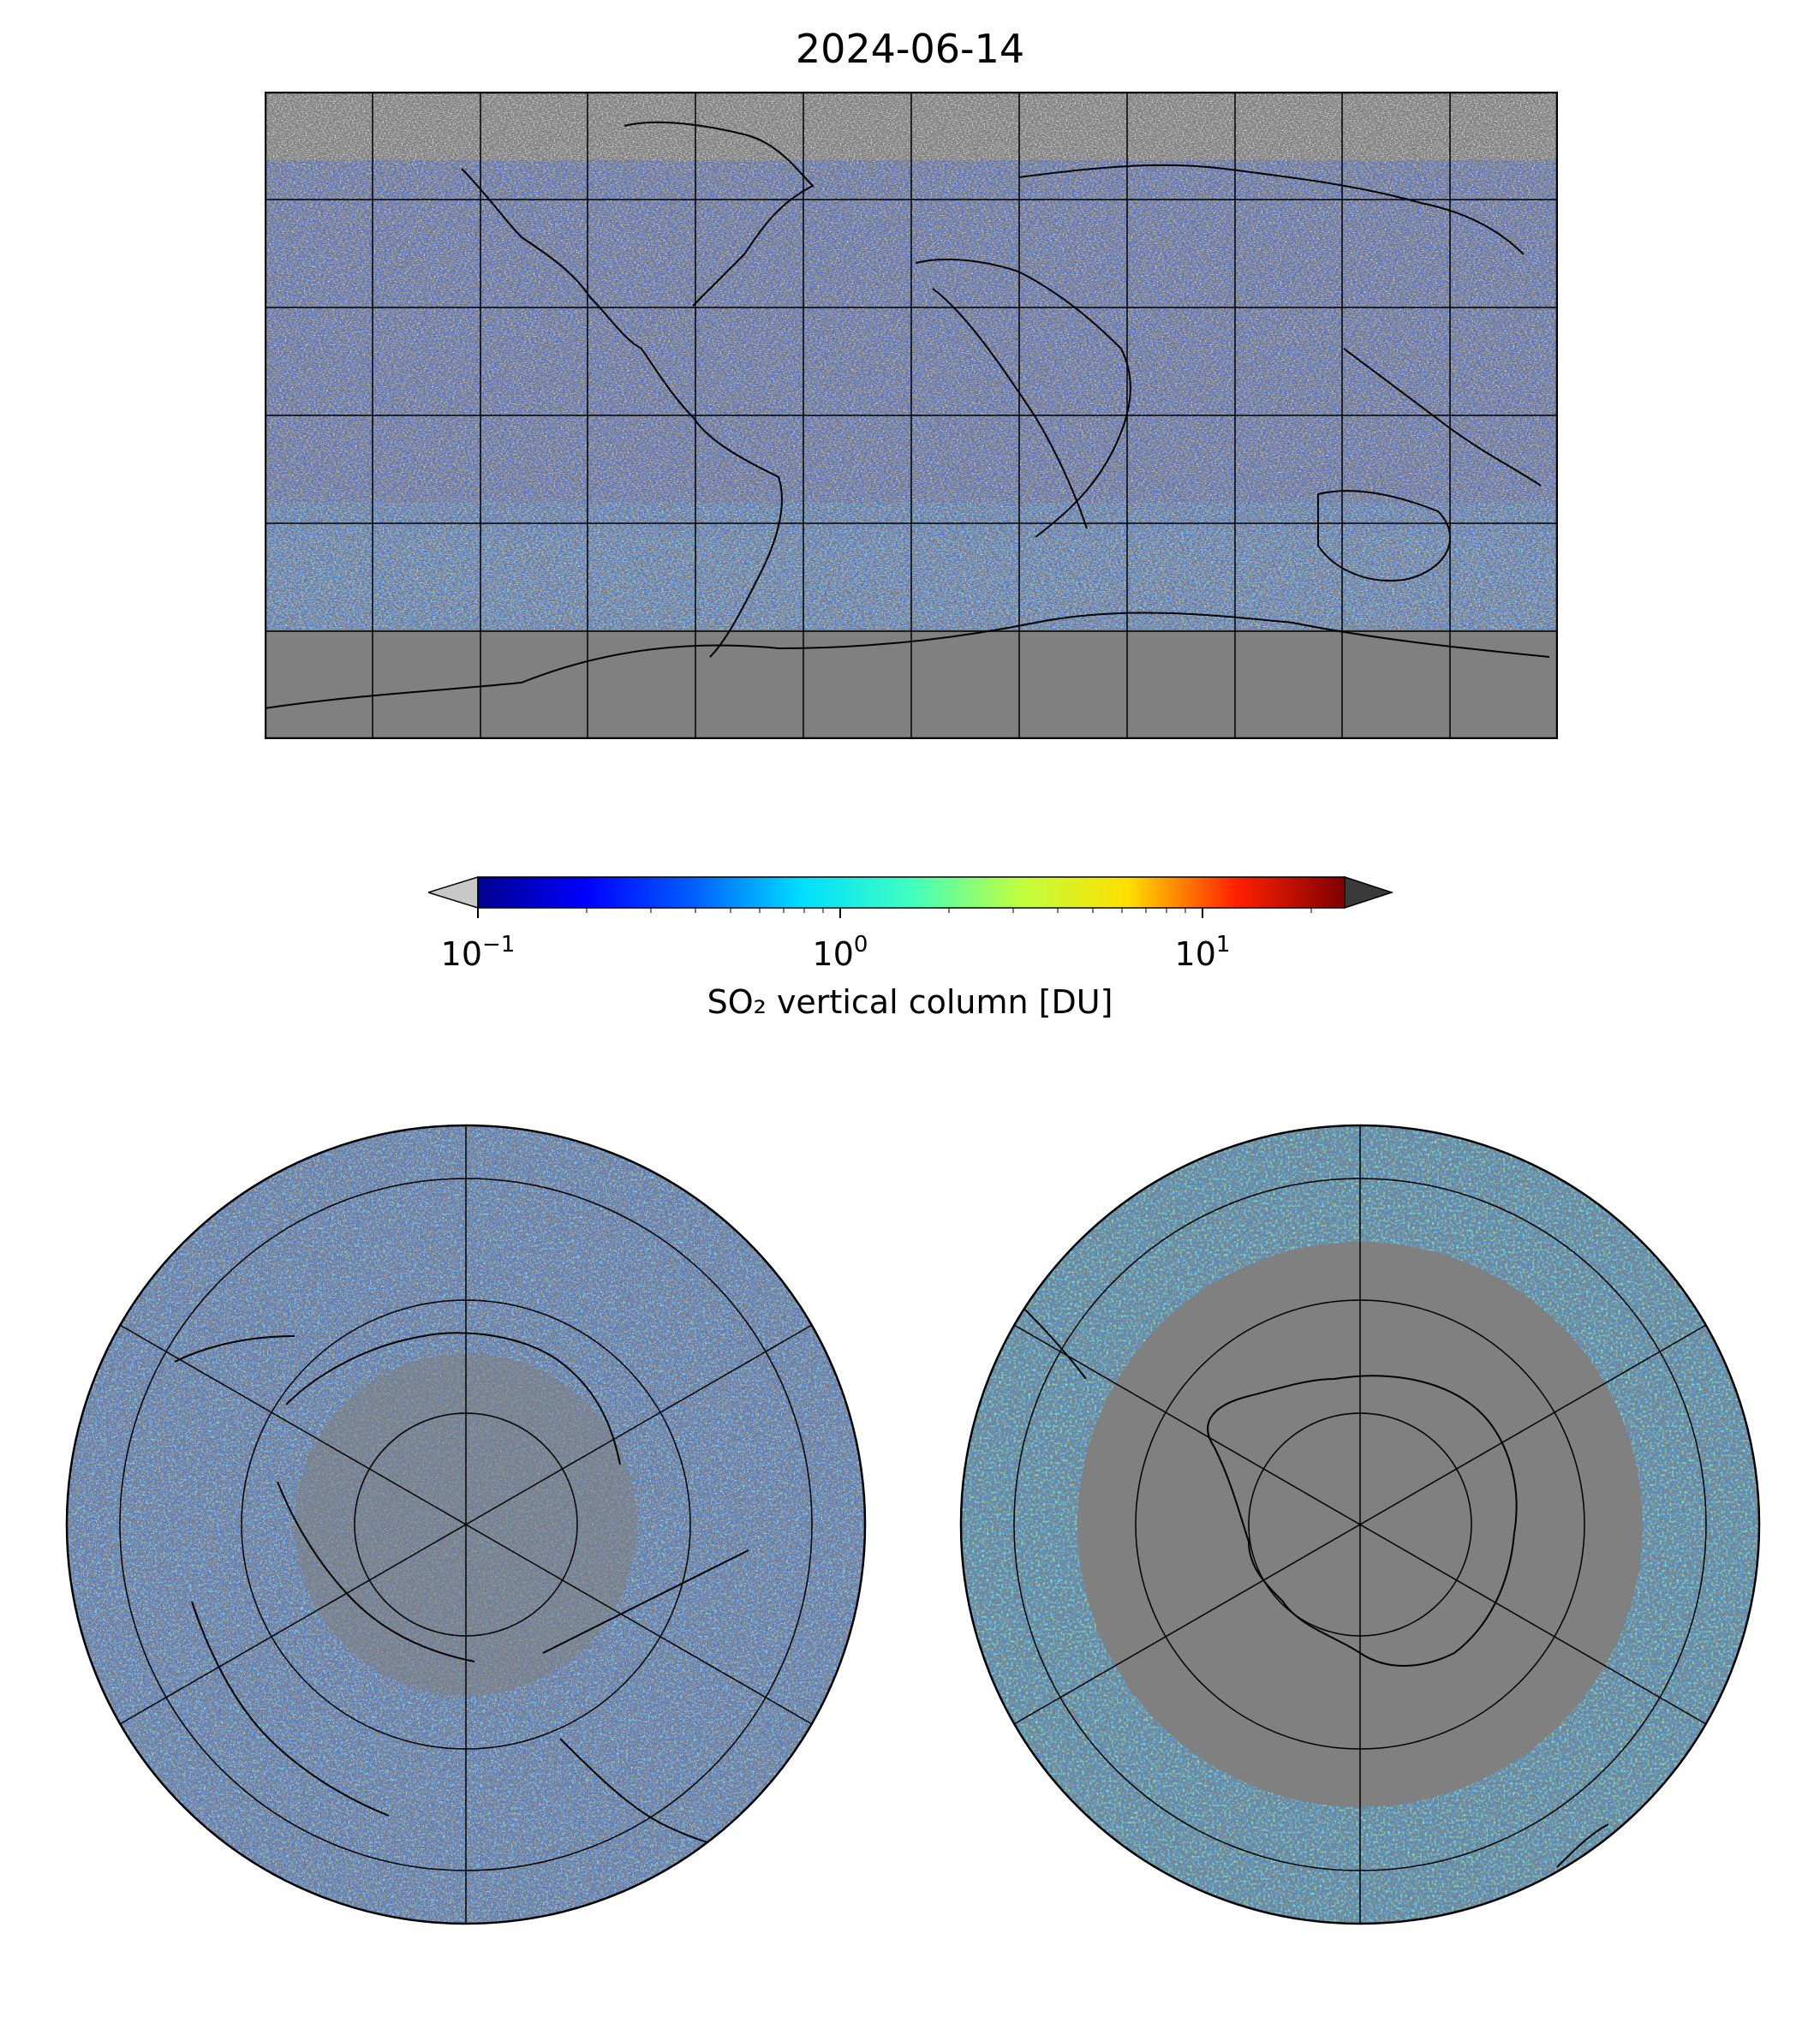 The height and width of the screenshot is (2023, 1820). I want to click on colorbar-frame, so click(911, 892).